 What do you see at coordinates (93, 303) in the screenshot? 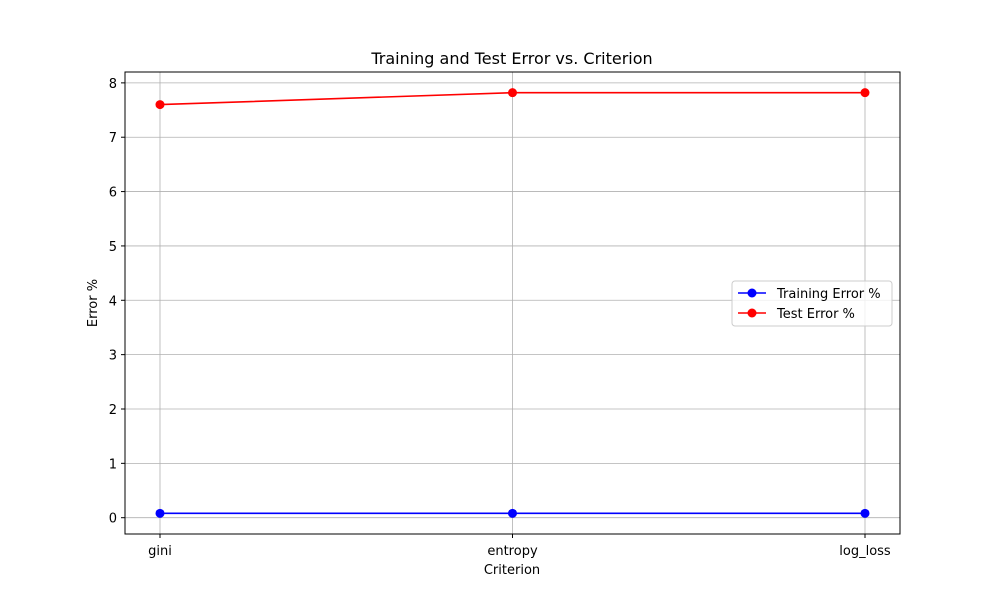
I see `y-axis-label: Error %` at bounding box center [93, 303].